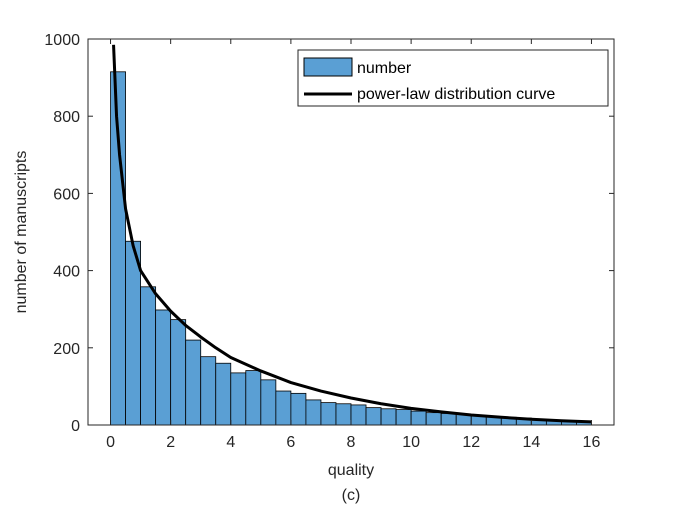 The width and height of the screenshot is (679, 515). Describe the element at coordinates (110, 442) in the screenshot. I see `x-tick-label: 0` at that location.